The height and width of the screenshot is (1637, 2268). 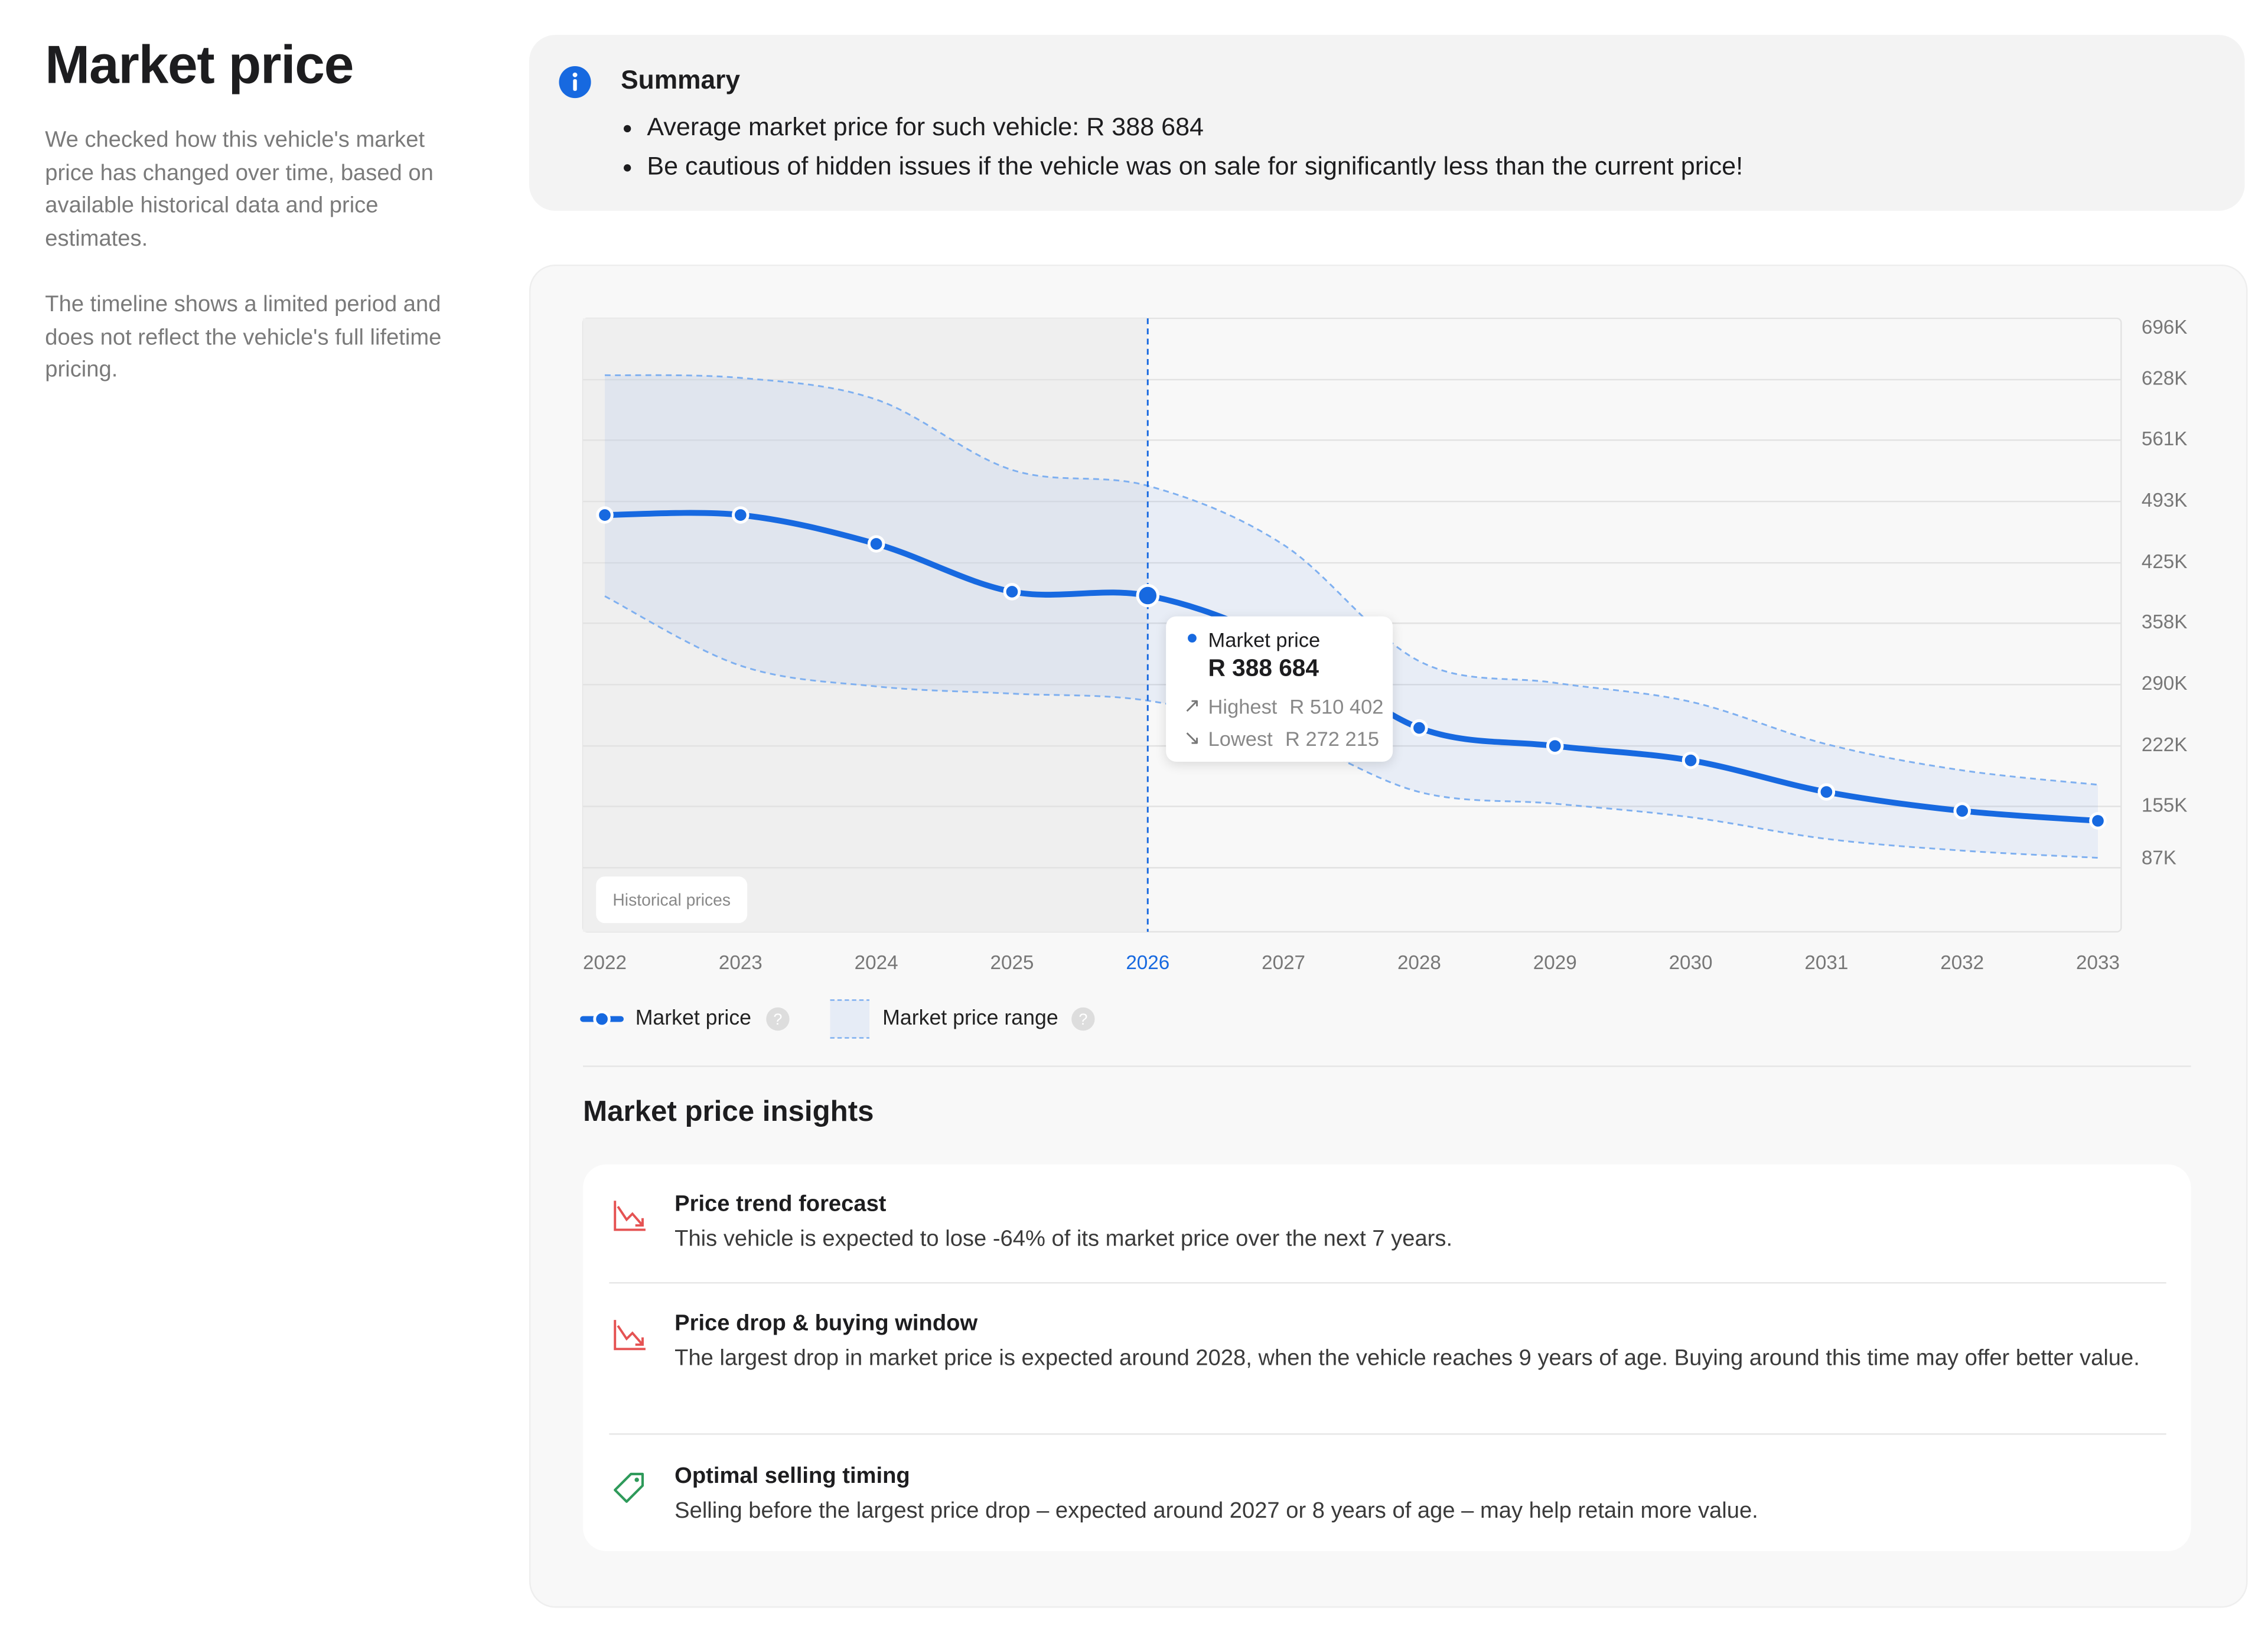 What do you see at coordinates (1240, 739) in the screenshot?
I see `tooltip-lowest-label: Lowest` at bounding box center [1240, 739].